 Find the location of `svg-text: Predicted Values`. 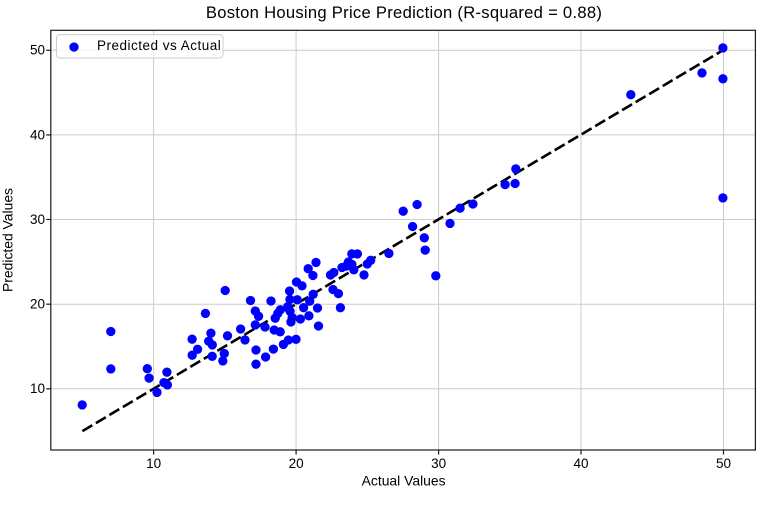

svg-text: Predicted Values is located at coordinates (8, 240).